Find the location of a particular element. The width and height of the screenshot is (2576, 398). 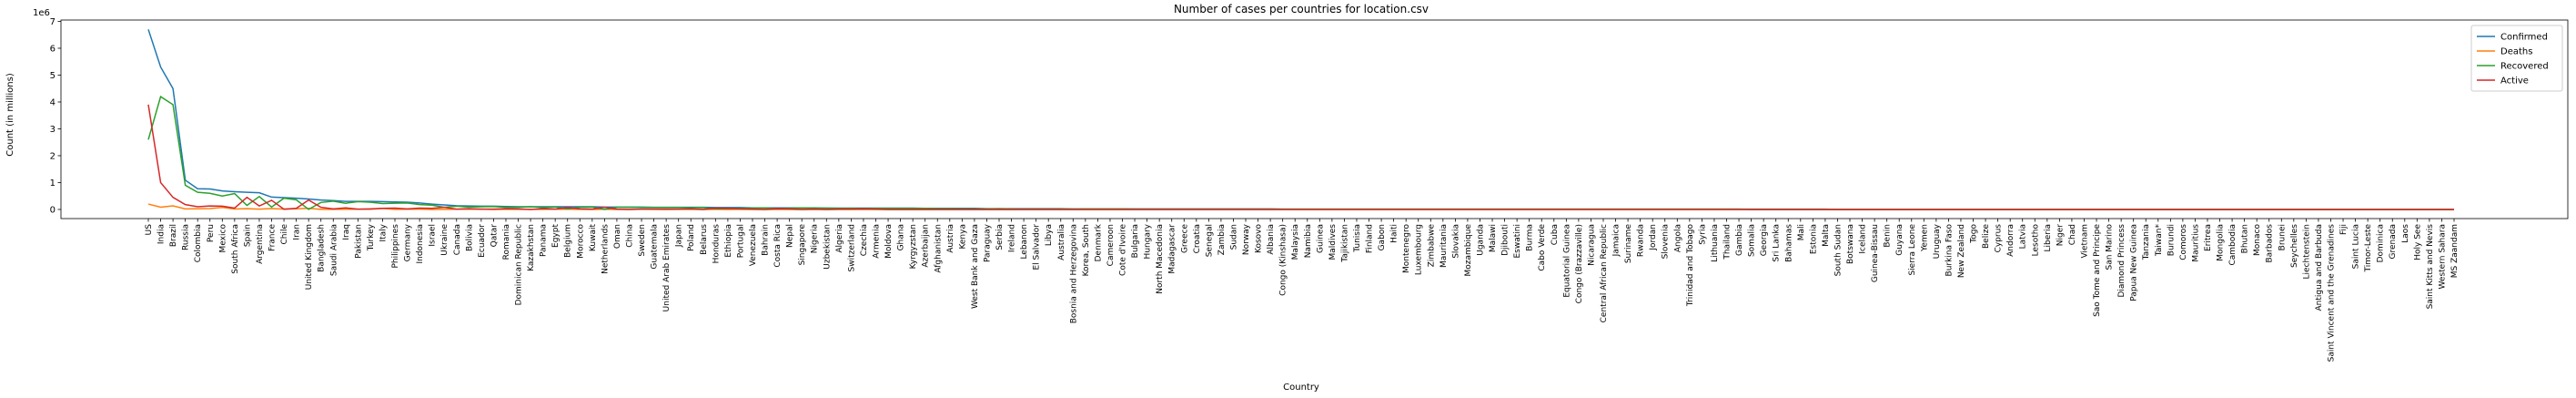

x-tick-label: Georgia is located at coordinates (1764, 240).